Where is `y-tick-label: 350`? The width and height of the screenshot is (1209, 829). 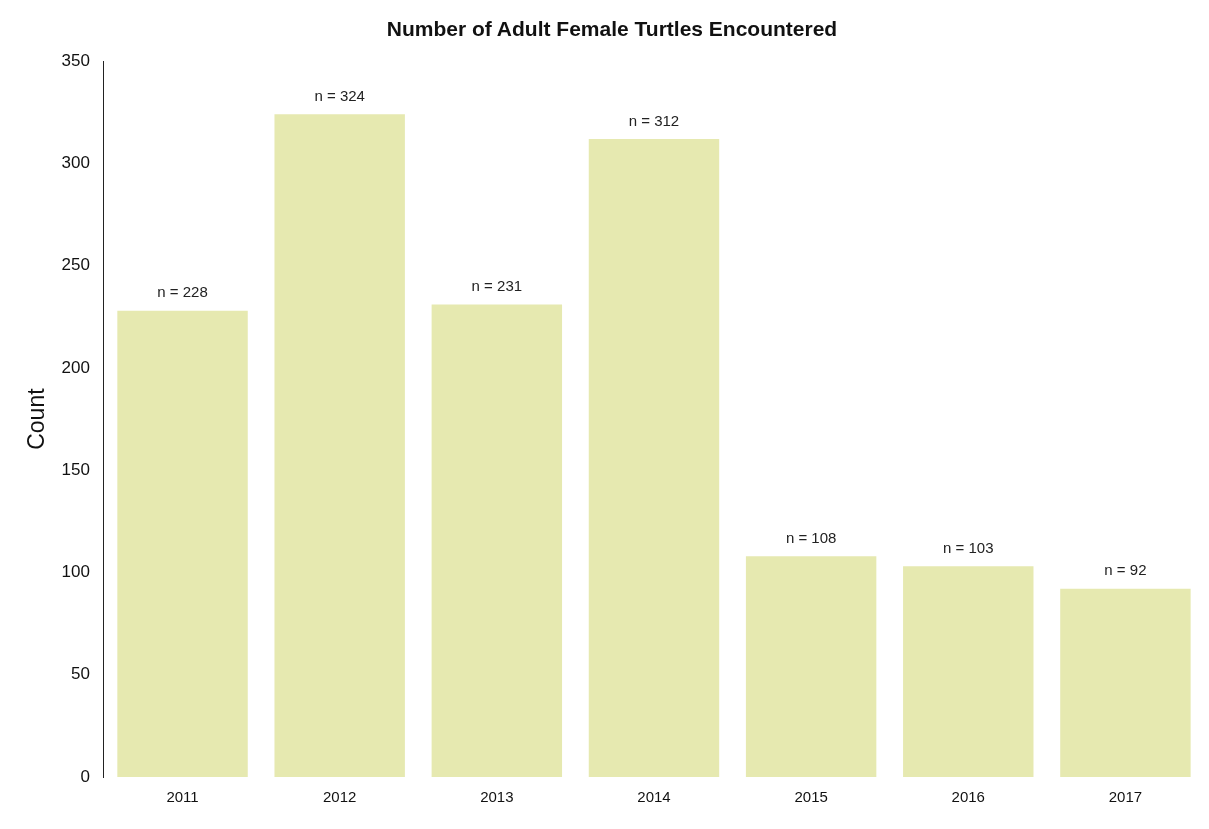 y-tick-label: 350 is located at coordinates (75, 60).